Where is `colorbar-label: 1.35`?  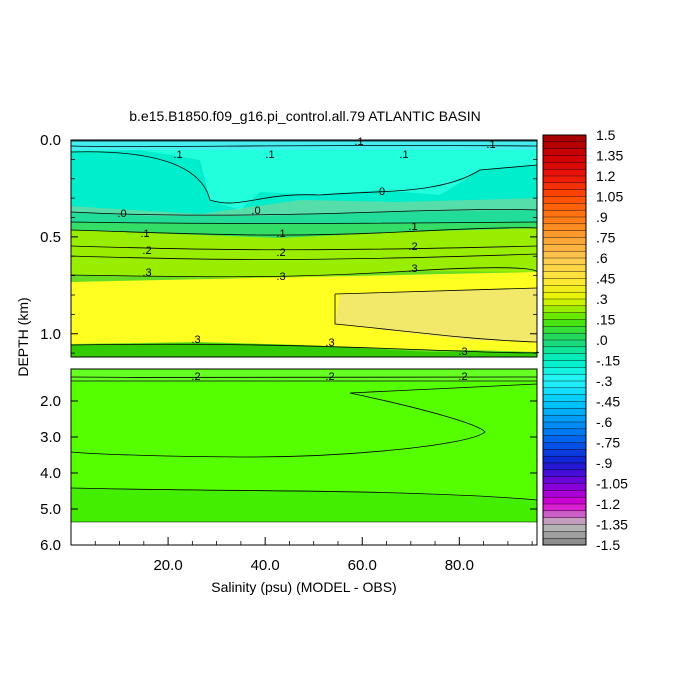
colorbar-label: 1.35 is located at coordinates (609, 156).